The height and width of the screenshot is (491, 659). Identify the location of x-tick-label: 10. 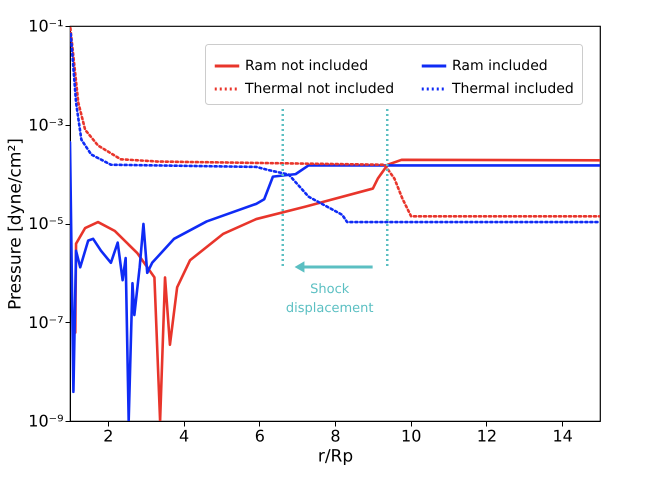
(411, 436).